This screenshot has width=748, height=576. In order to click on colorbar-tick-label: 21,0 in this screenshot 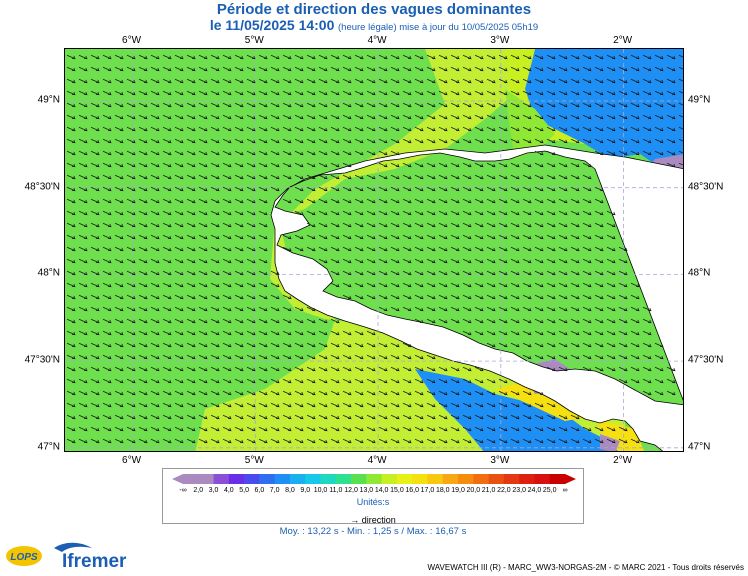, I will do `click(488, 490)`.